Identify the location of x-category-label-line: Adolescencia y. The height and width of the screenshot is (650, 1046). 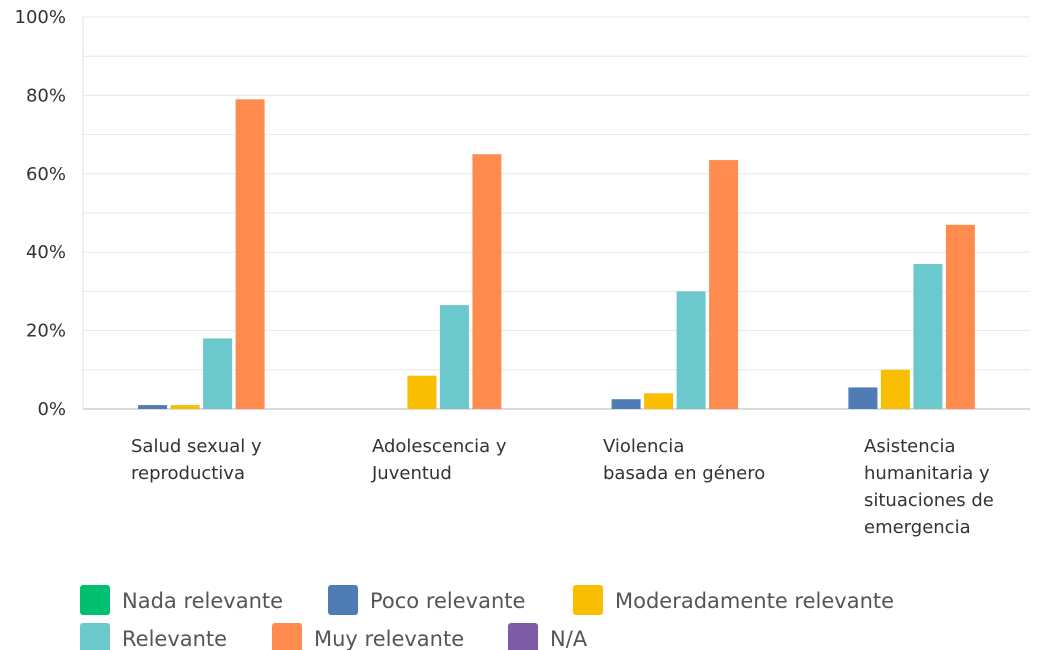
(439, 446).